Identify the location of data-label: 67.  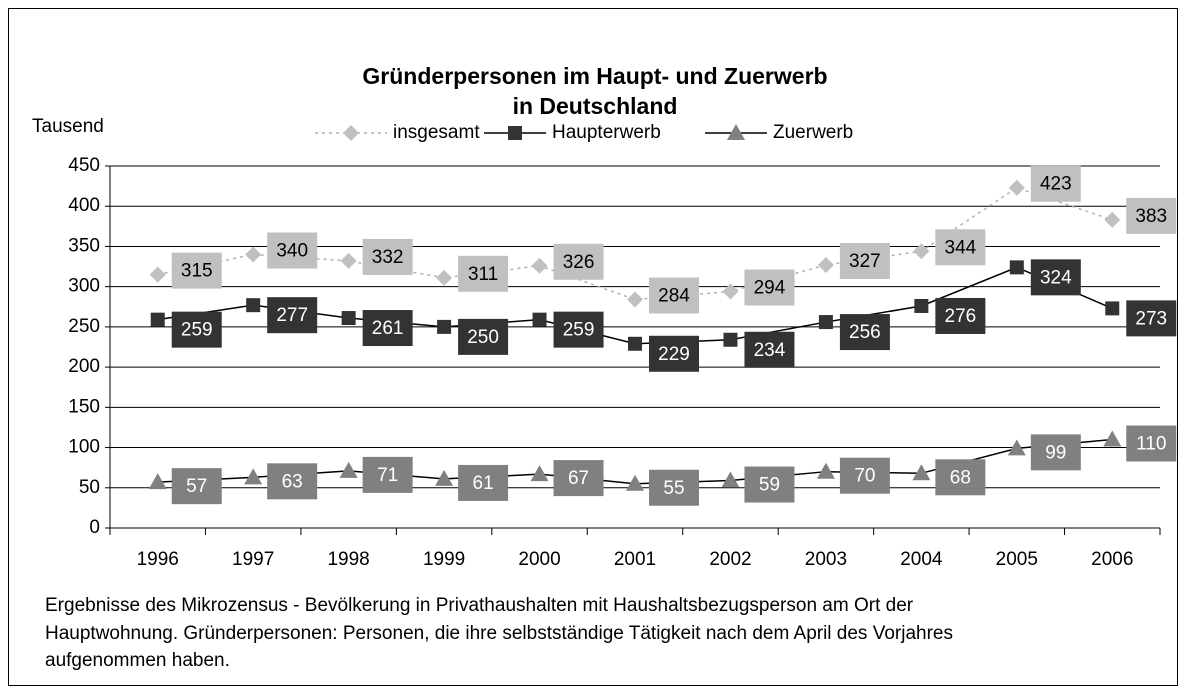
(578, 478).